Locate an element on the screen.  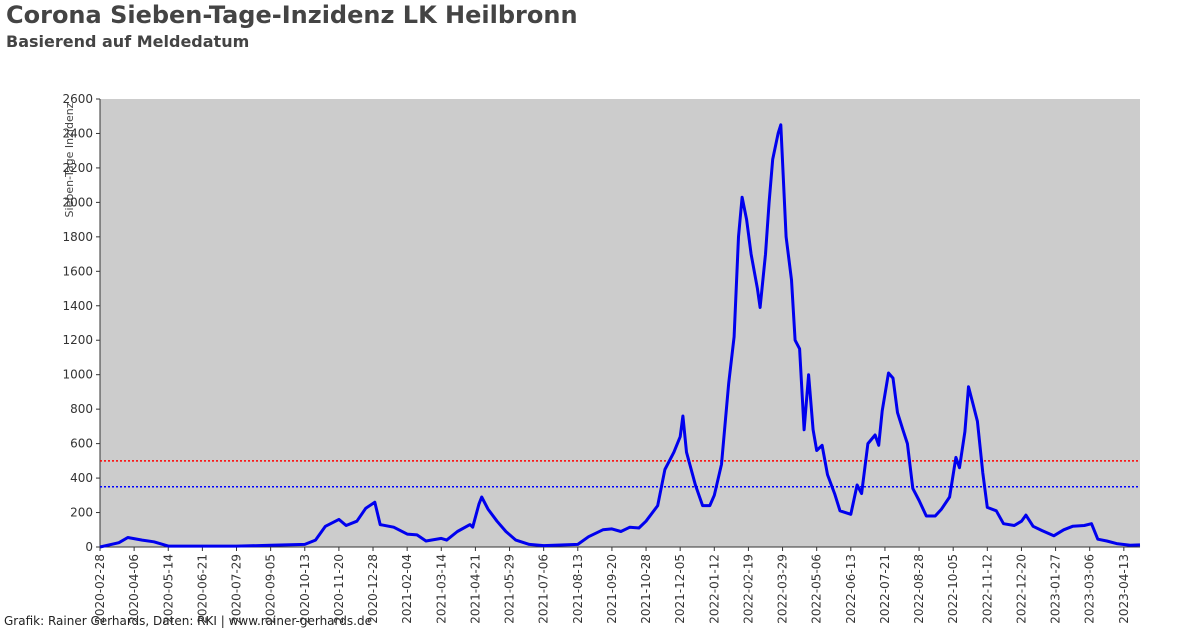
x-tick-label: 2020-07-29 is located at coordinates (237, 589).